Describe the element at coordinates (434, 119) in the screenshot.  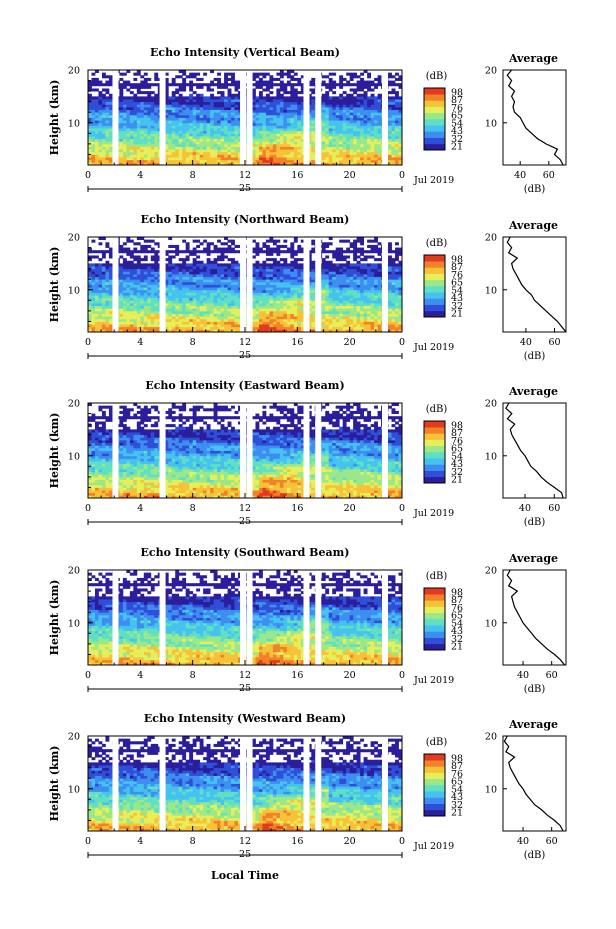
I see `colorbar-frame` at that location.